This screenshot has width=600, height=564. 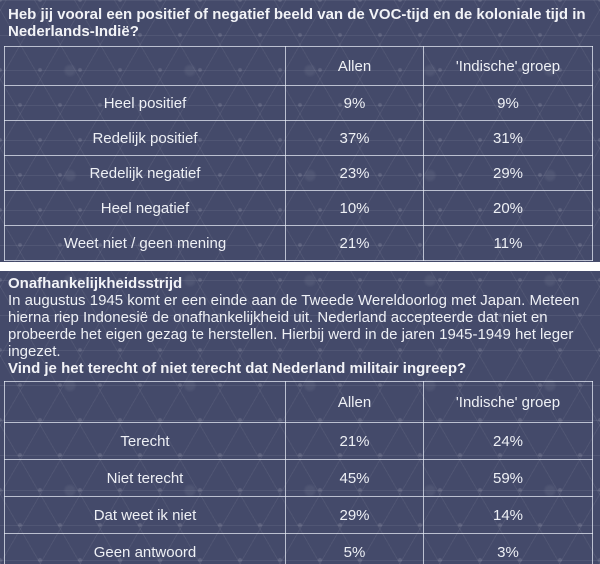 I want to click on table-row: Heel positief 9% 9%, so click(x=298, y=103).